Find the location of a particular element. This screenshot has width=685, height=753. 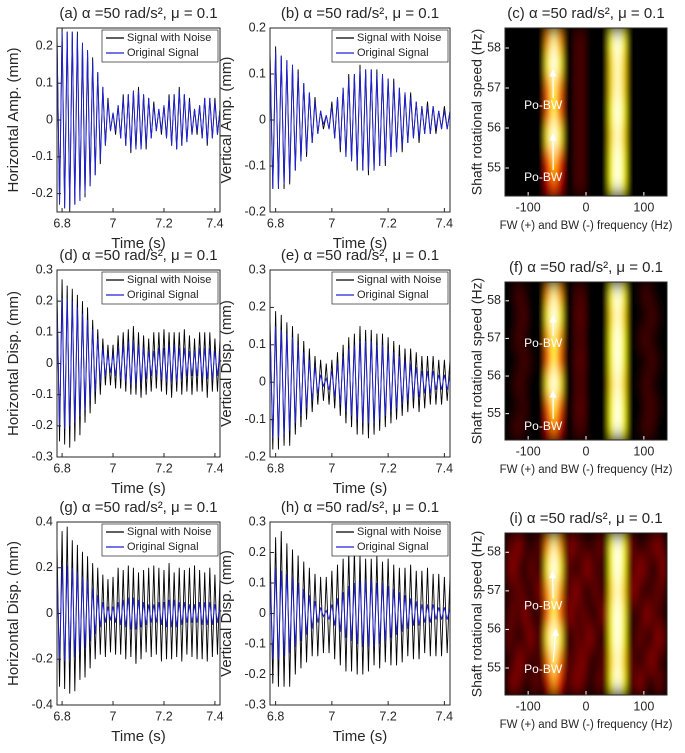

chart-title: (b) α =50 rad/s², μ = 0.1 is located at coordinates (360, 13).